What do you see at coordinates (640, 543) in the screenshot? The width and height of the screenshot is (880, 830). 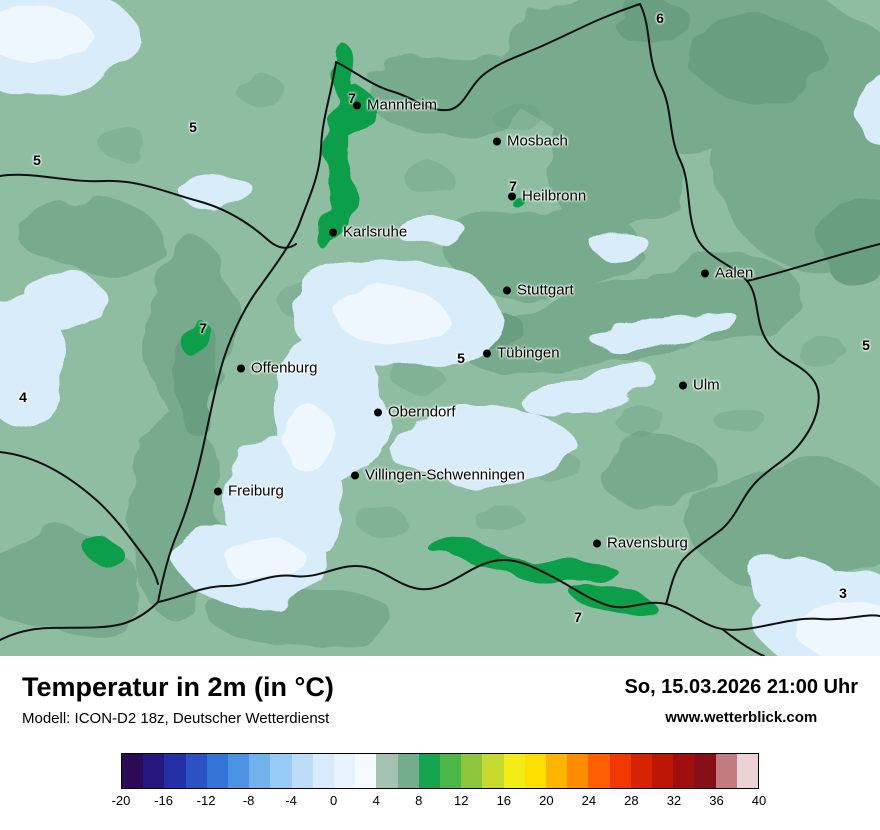 I see `city-marker: Ravensburg` at bounding box center [640, 543].